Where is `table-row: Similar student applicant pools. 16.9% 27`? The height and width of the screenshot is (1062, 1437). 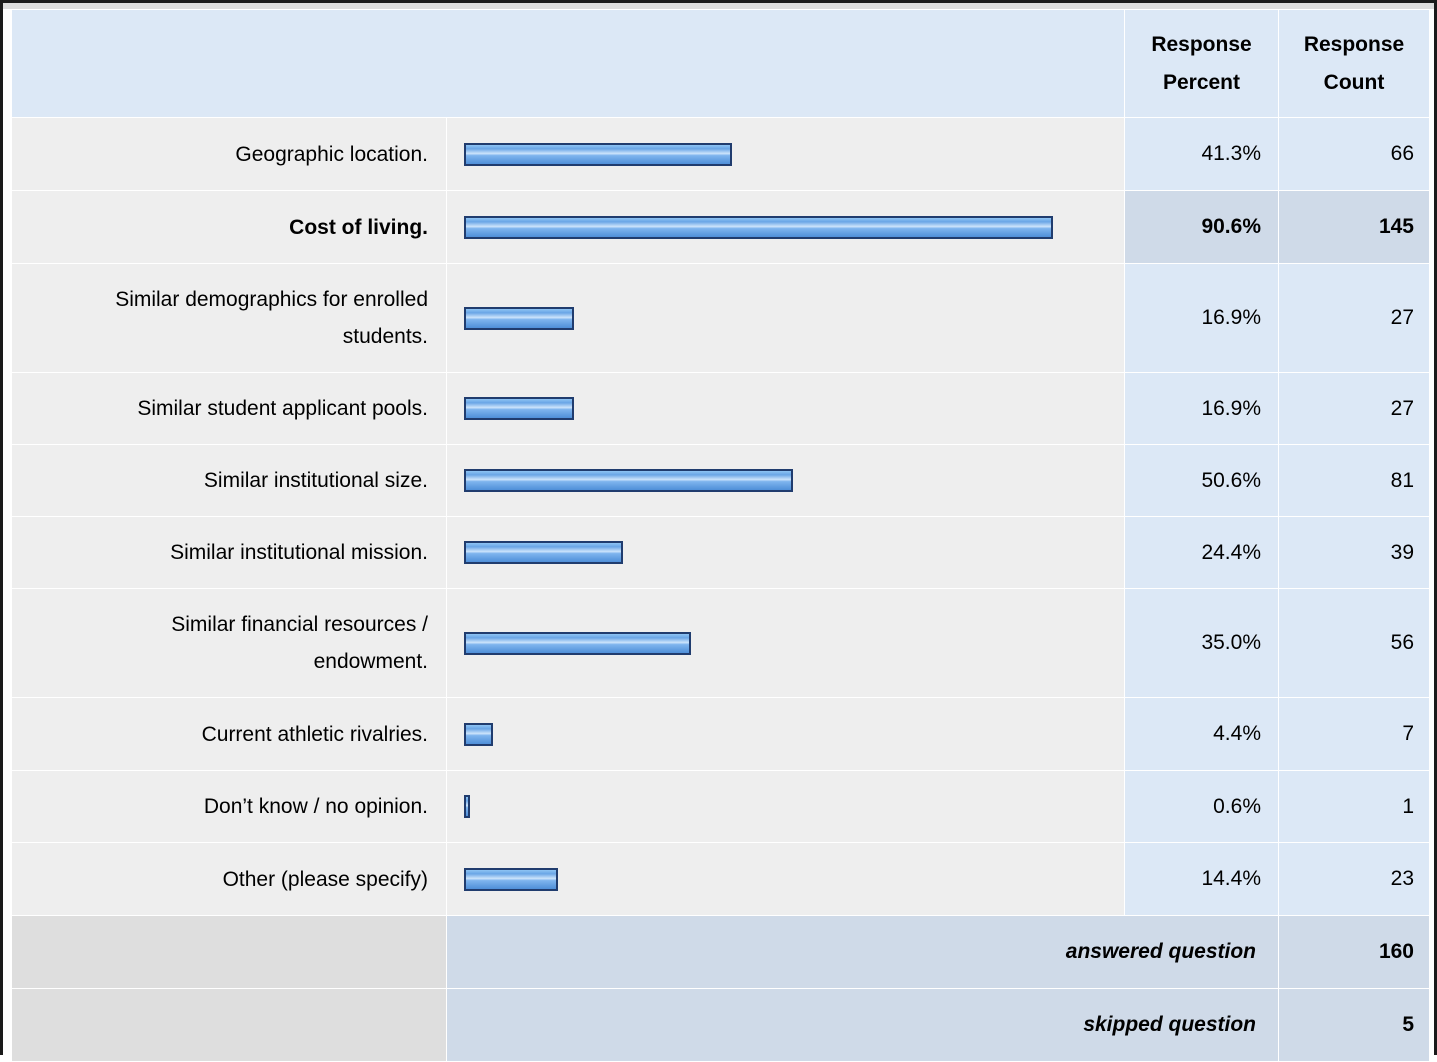
table-row: Similar student applicant pools. 16.9% 27 is located at coordinates (720, 408).